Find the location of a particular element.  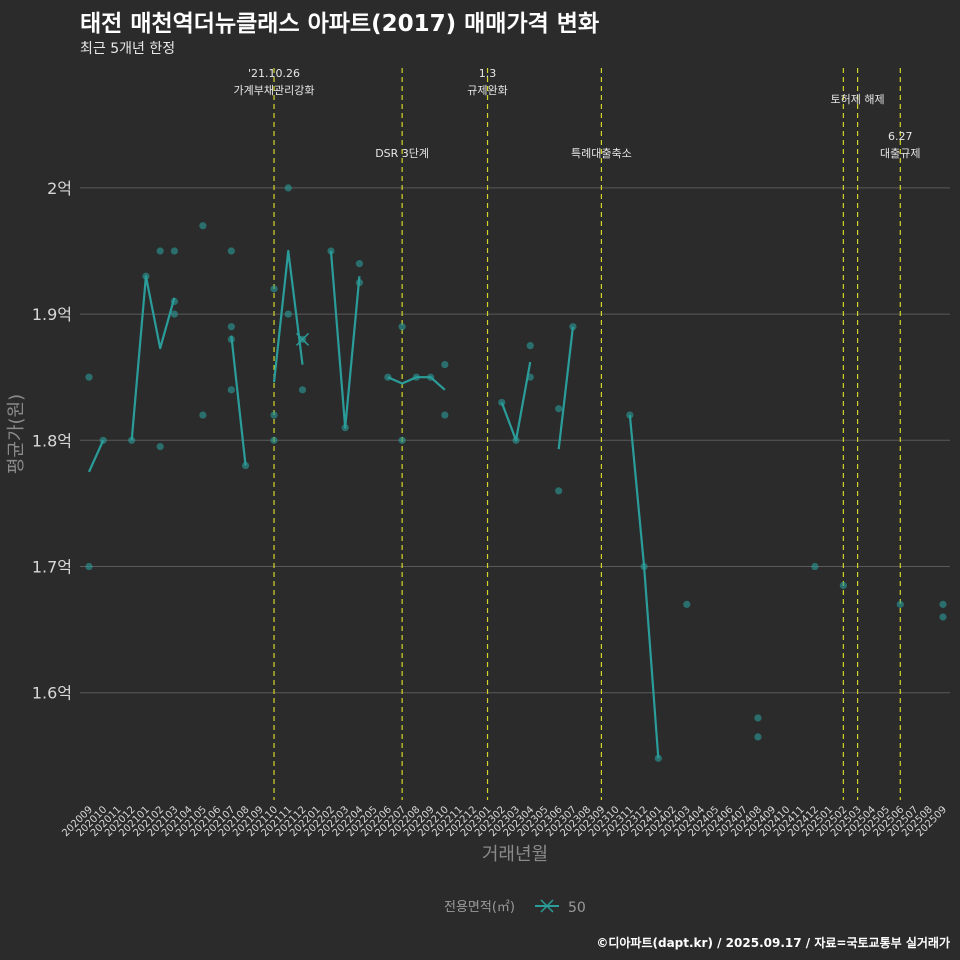

chart-subtitle: 최근 5개년 한정 is located at coordinates (128, 49).